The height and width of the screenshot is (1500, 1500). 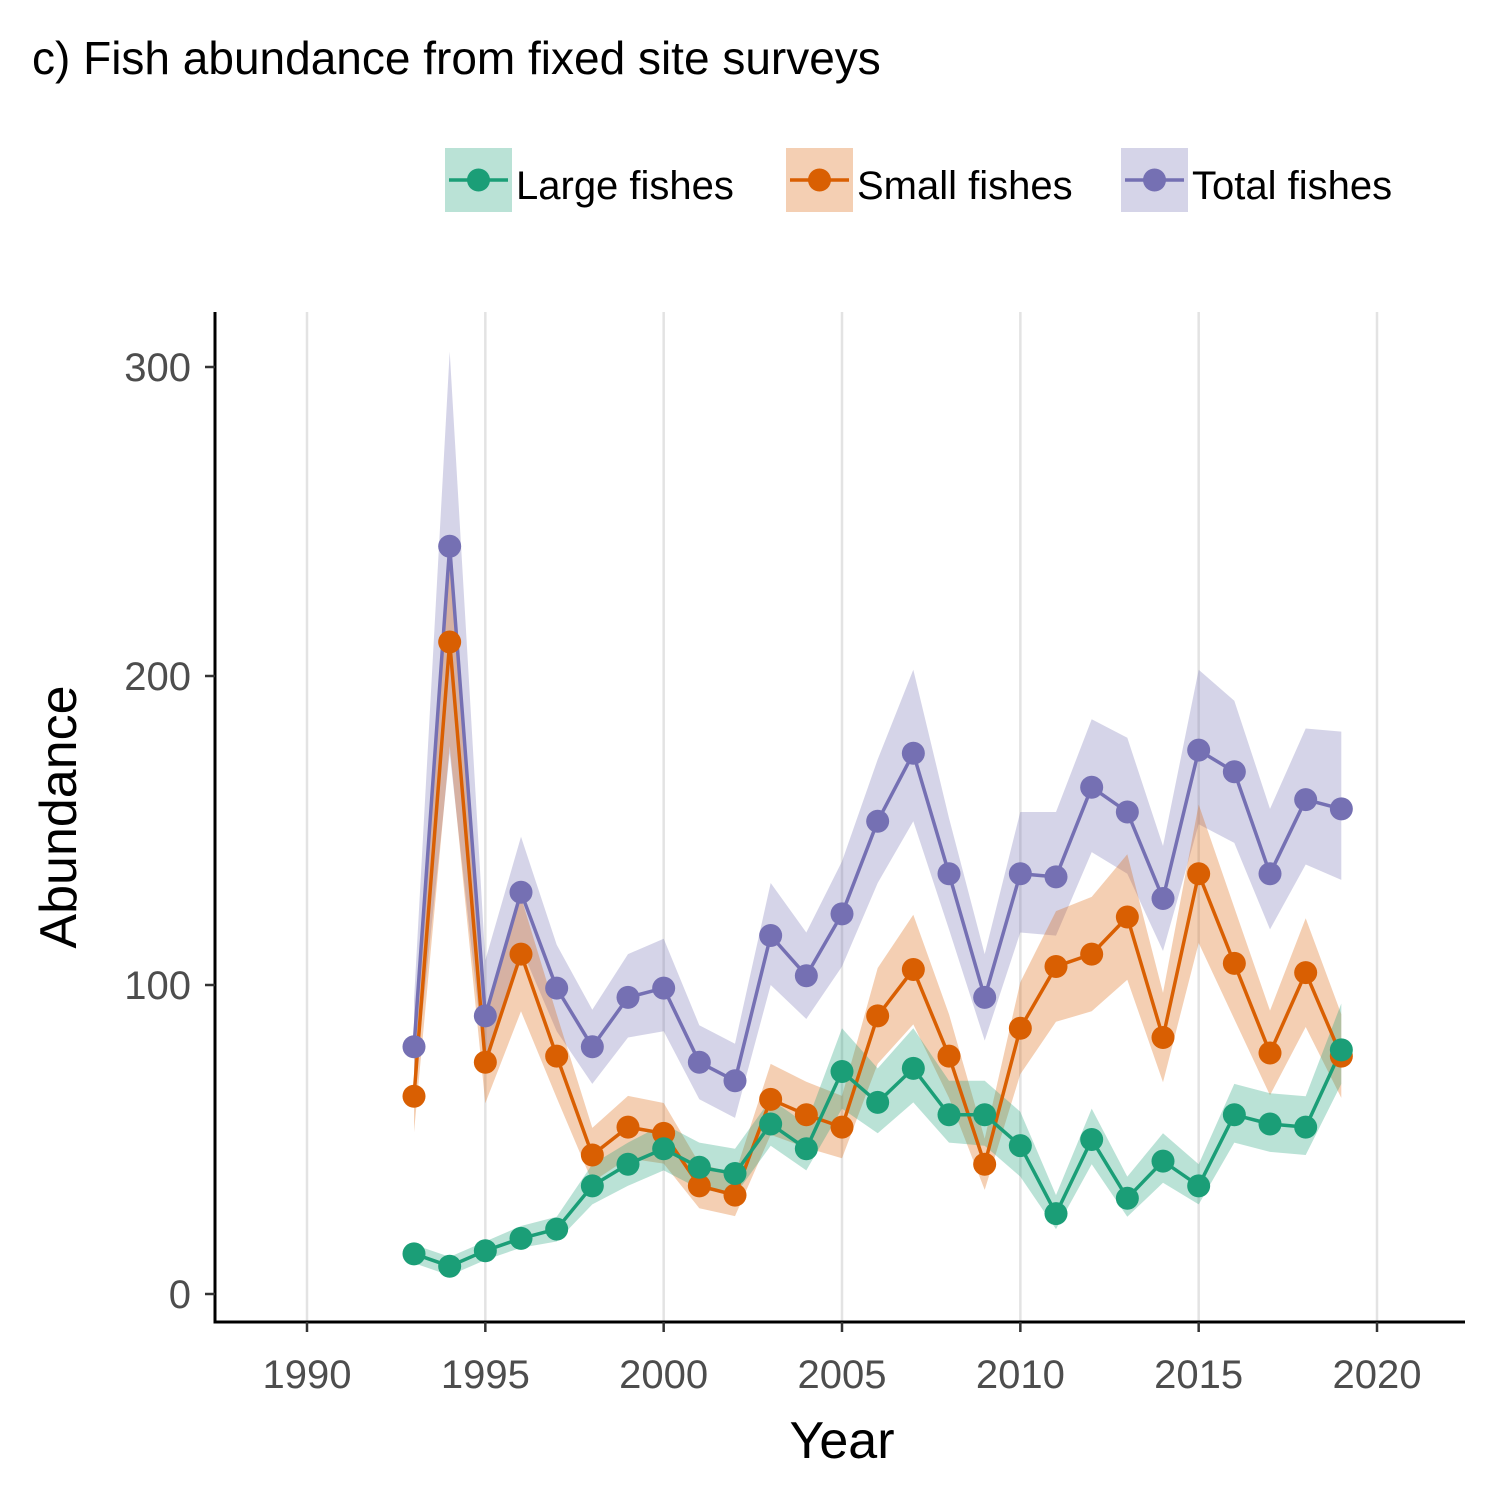 What do you see at coordinates (592, 1047) in the screenshot?
I see `total-point-1998` at bounding box center [592, 1047].